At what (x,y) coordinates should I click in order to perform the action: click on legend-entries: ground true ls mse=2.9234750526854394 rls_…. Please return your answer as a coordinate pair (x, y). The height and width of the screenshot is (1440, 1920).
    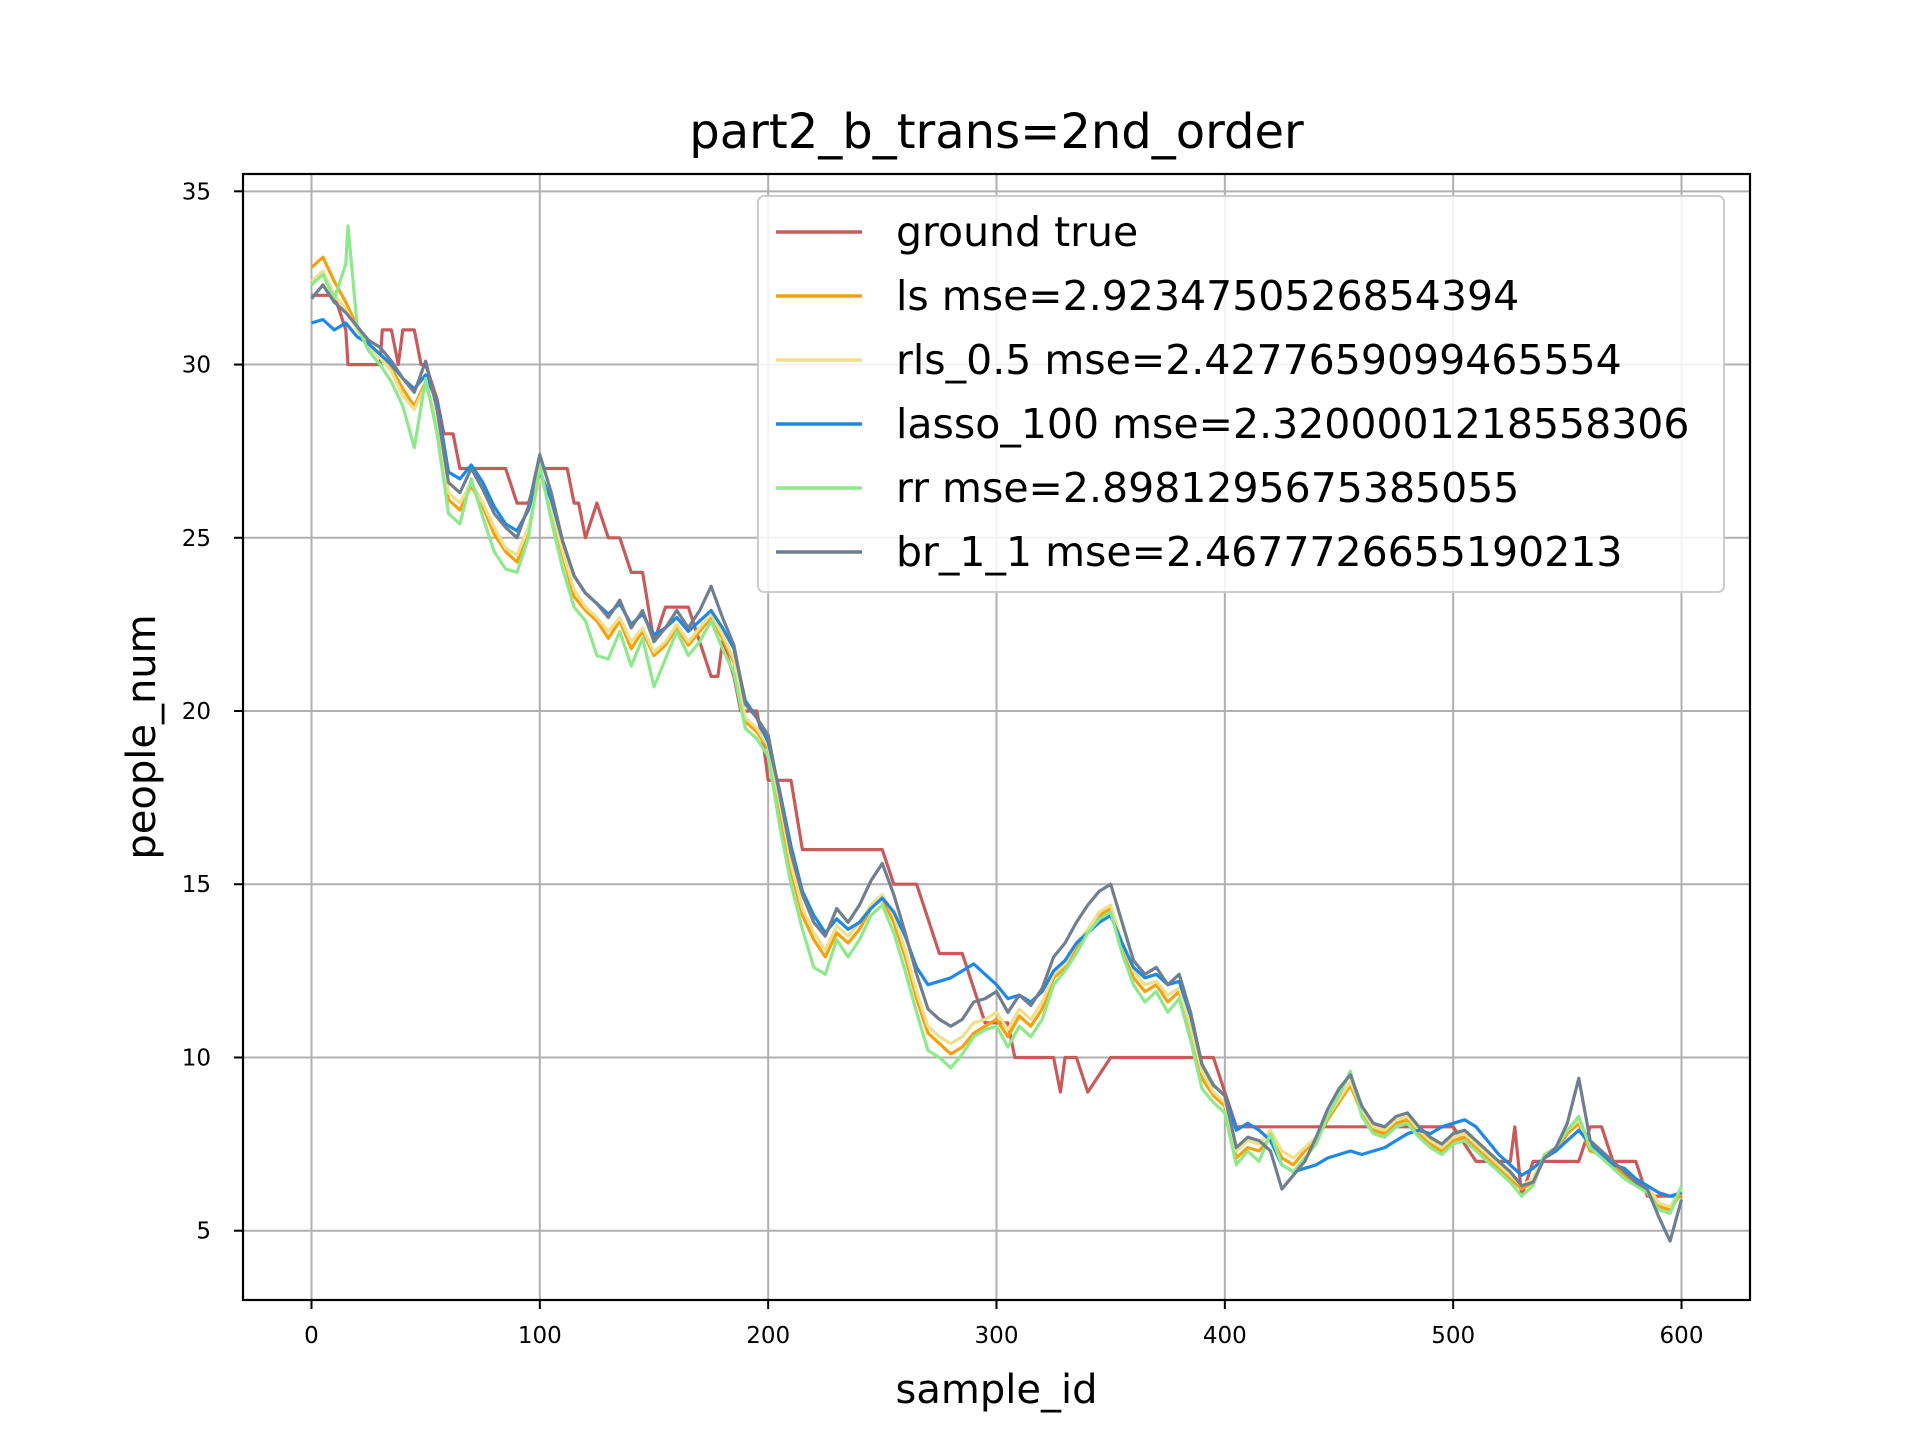
    Looking at the image, I should click on (1232, 392).